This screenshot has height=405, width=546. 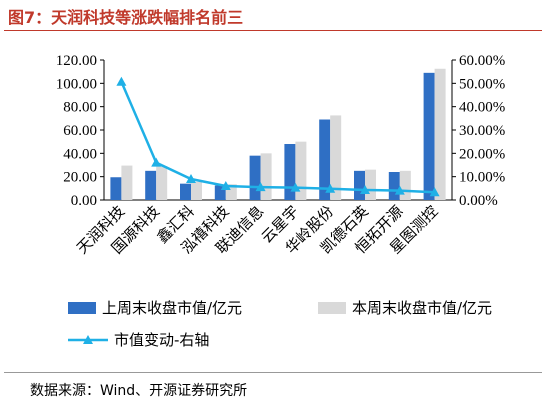 What do you see at coordinates (161, 340) in the screenshot?
I see `legend-label-2: 市值变动-右轴` at bounding box center [161, 340].